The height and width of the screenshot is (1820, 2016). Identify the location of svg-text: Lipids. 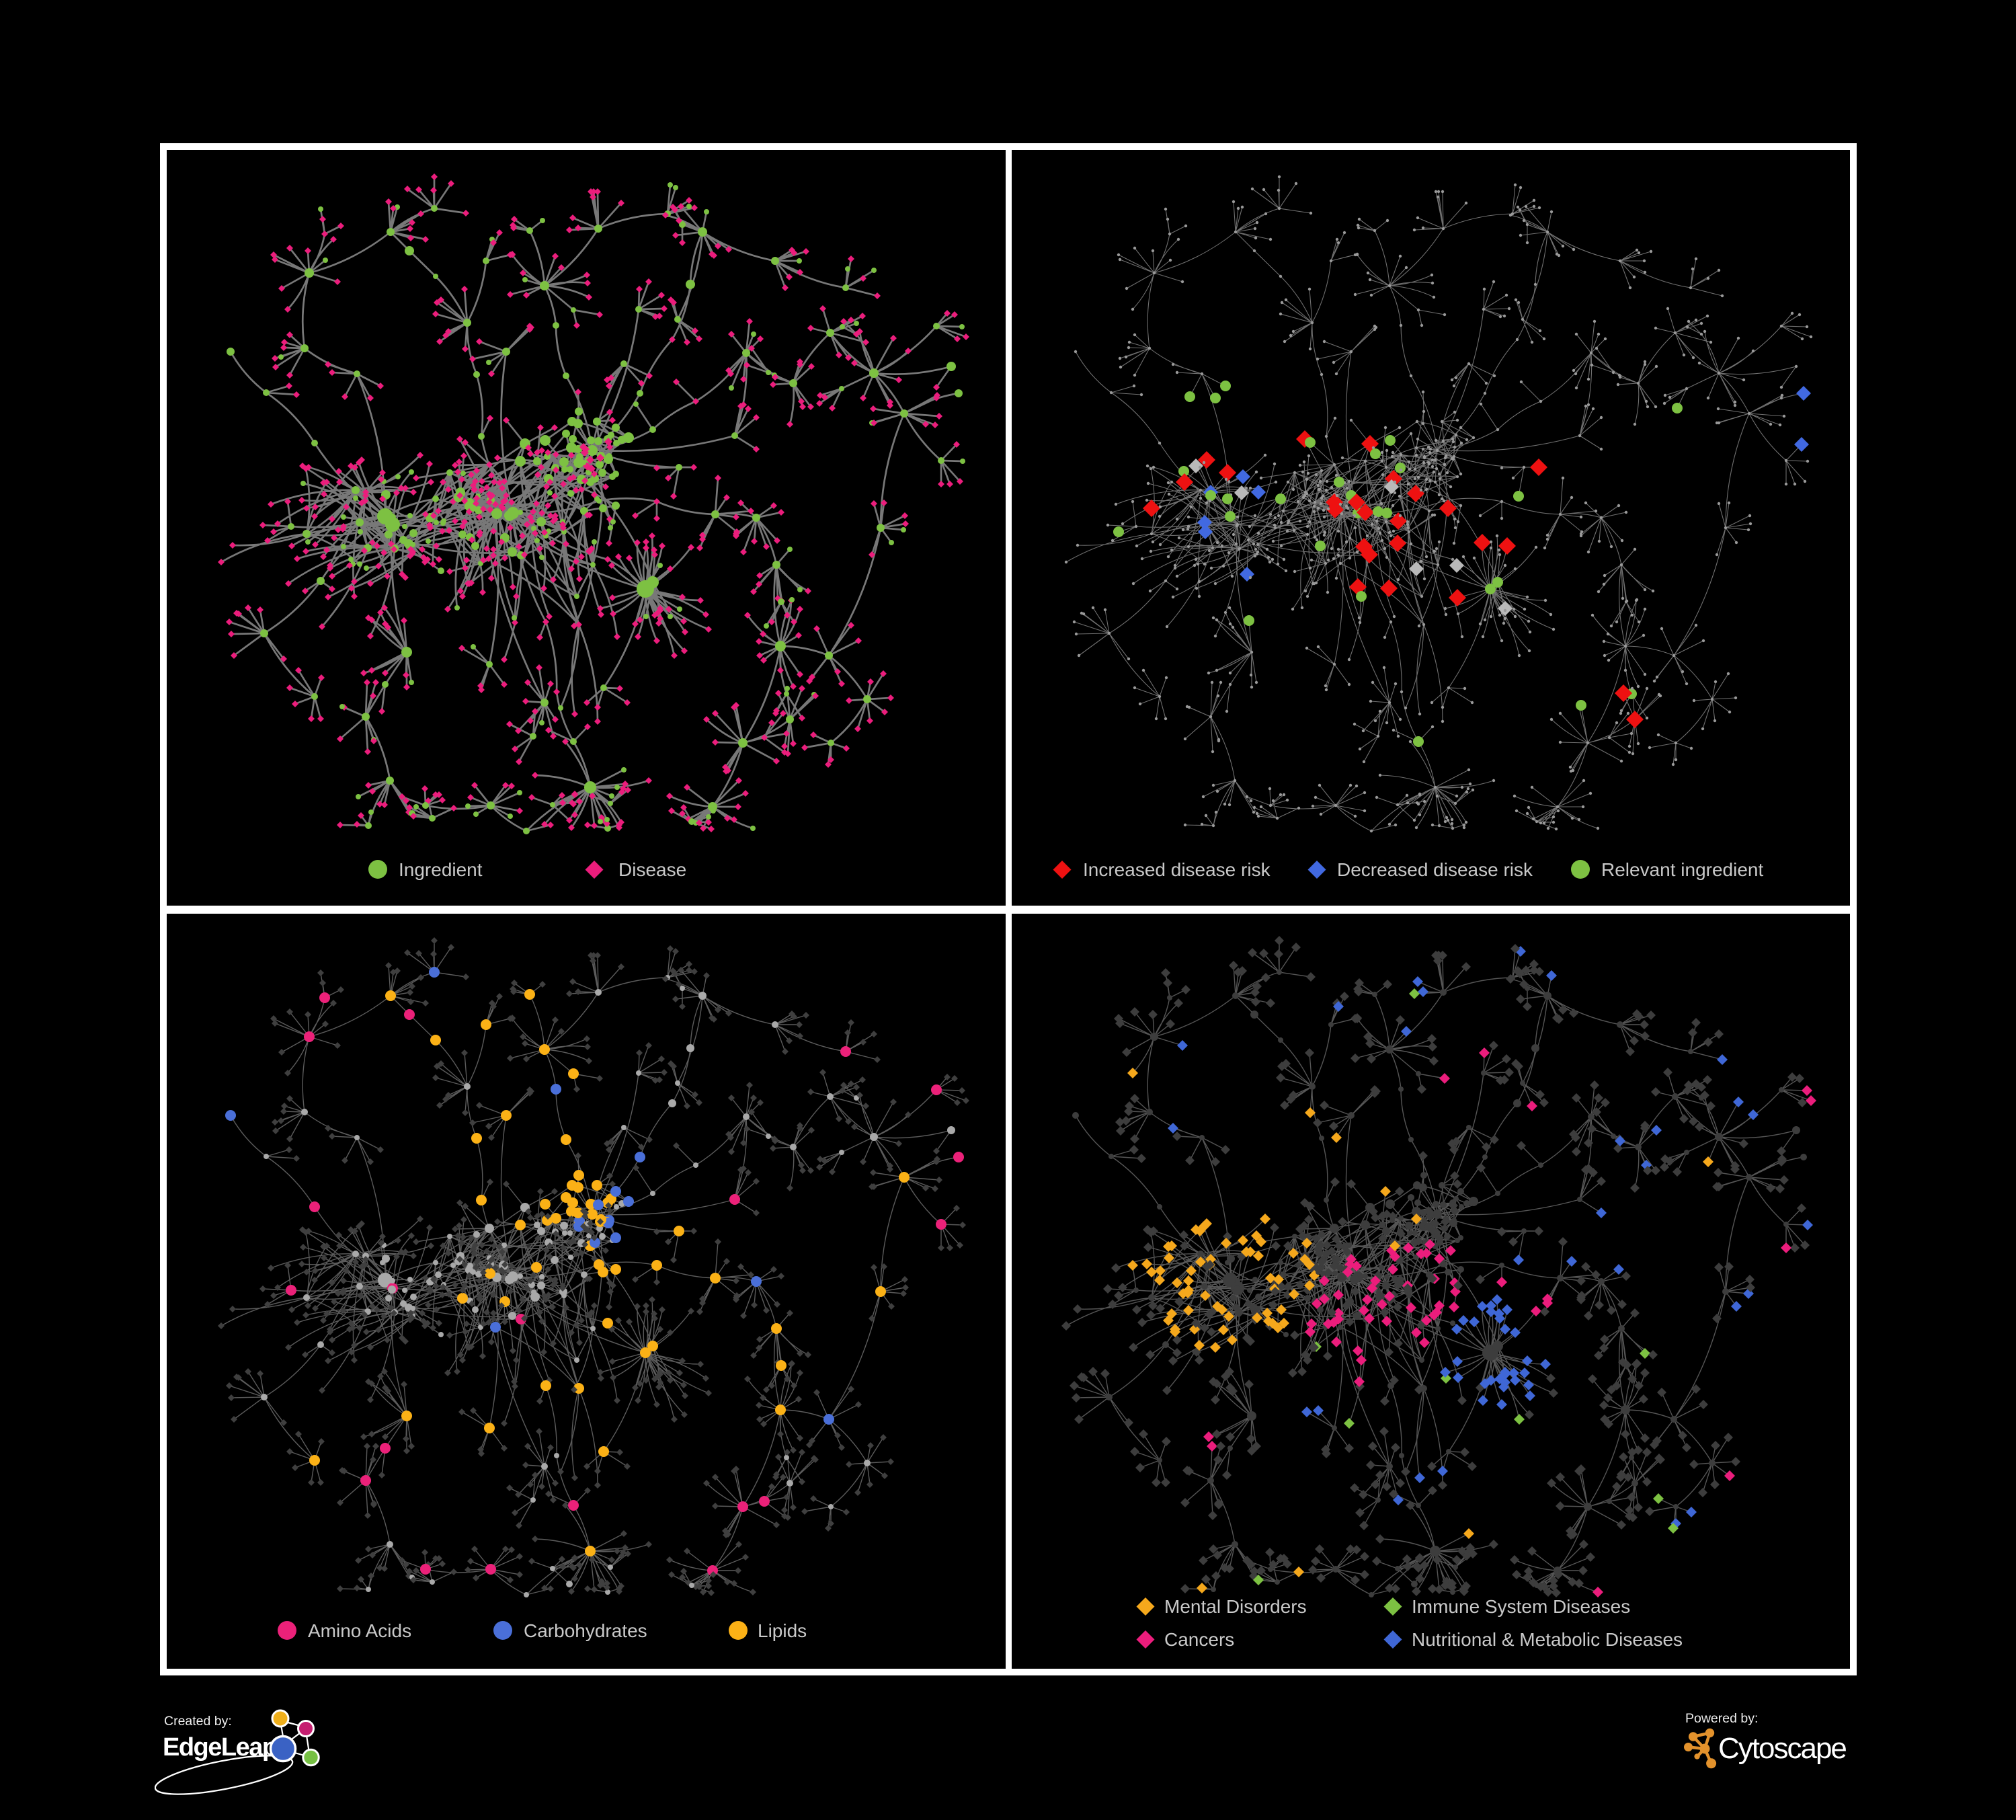
(782, 1630).